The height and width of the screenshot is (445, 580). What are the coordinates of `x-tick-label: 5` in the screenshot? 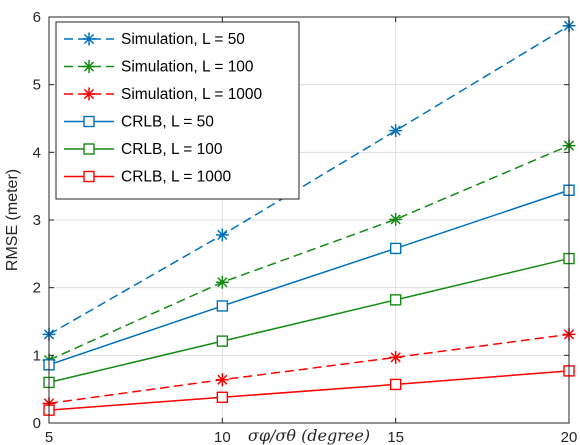 It's located at (49, 437).